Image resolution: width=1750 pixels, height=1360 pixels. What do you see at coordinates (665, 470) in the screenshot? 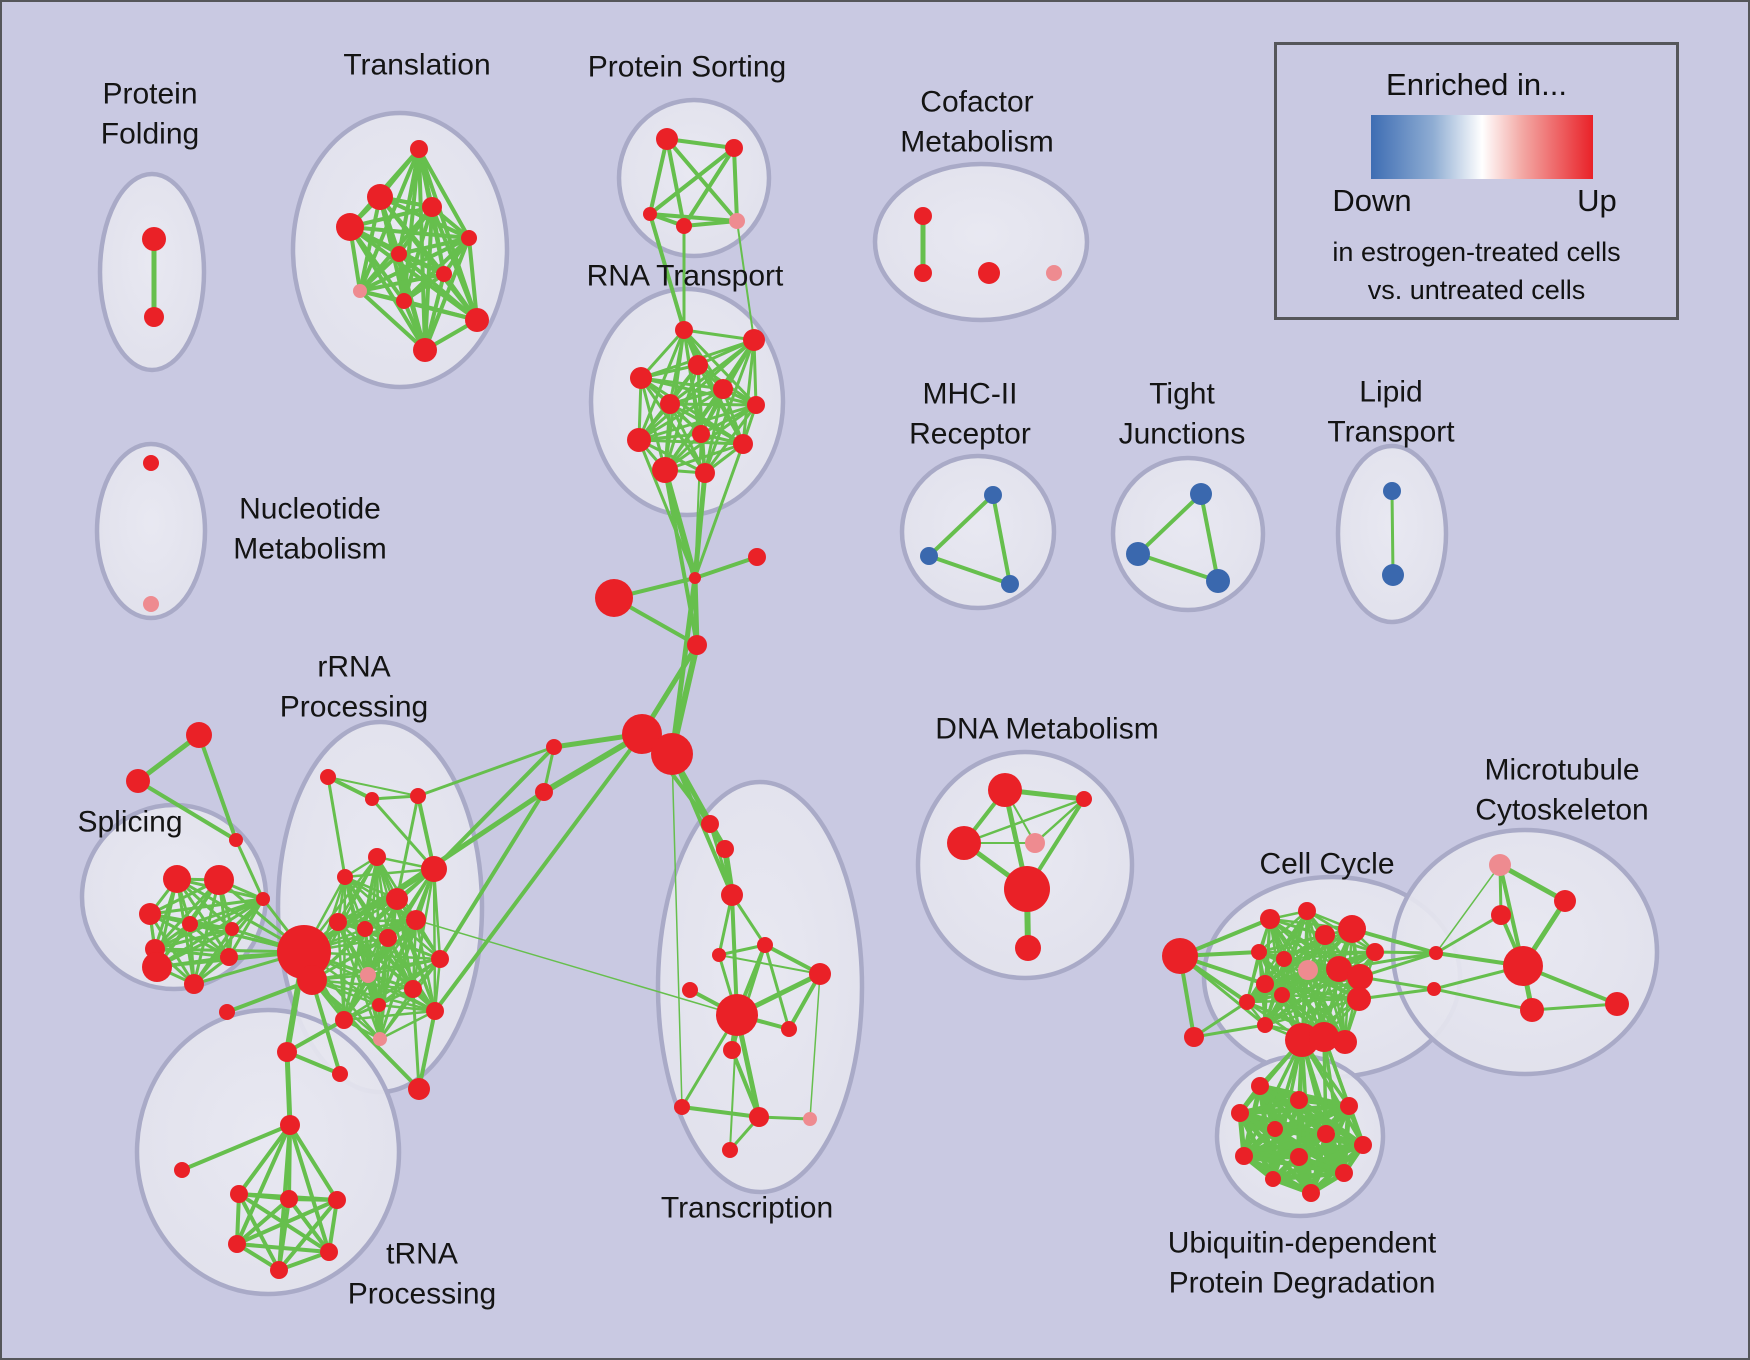
I see `gene-set-node-rt11` at bounding box center [665, 470].